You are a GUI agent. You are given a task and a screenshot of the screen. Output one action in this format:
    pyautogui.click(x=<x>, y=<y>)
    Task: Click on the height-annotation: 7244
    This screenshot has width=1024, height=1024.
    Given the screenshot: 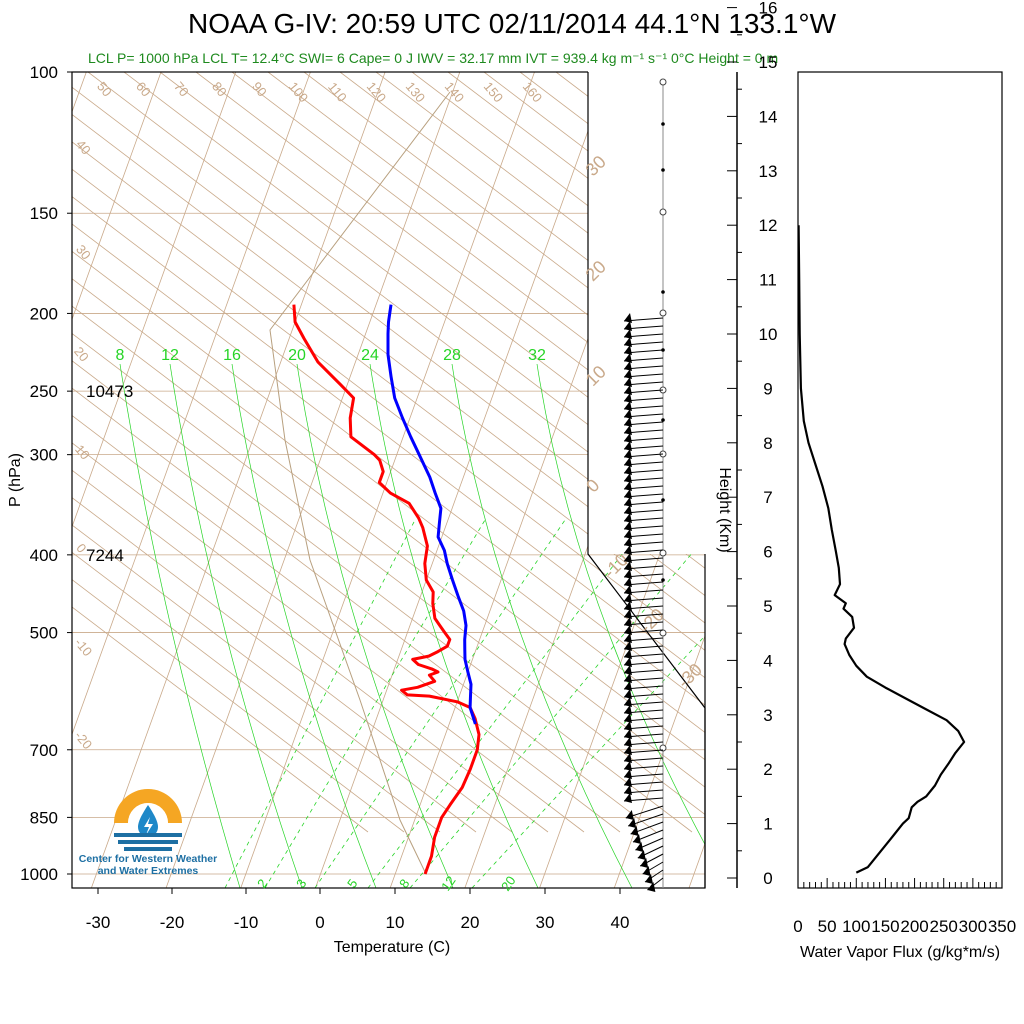 What is the action you would take?
    pyautogui.click(x=105, y=555)
    